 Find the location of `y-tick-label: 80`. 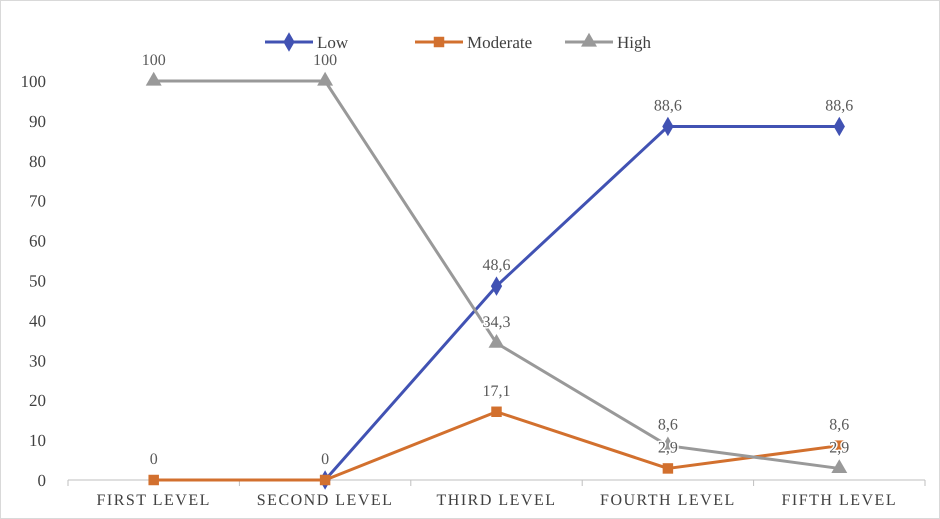

y-tick-label: 80 is located at coordinates (37, 161).